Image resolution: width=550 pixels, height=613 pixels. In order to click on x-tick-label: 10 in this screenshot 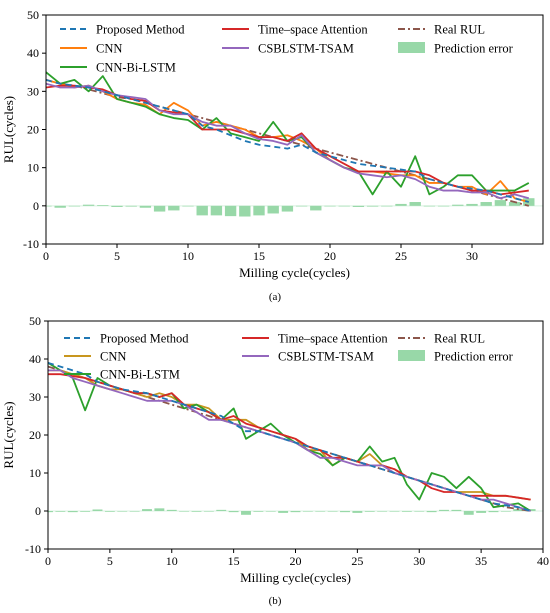, I will do `click(188, 256)`.